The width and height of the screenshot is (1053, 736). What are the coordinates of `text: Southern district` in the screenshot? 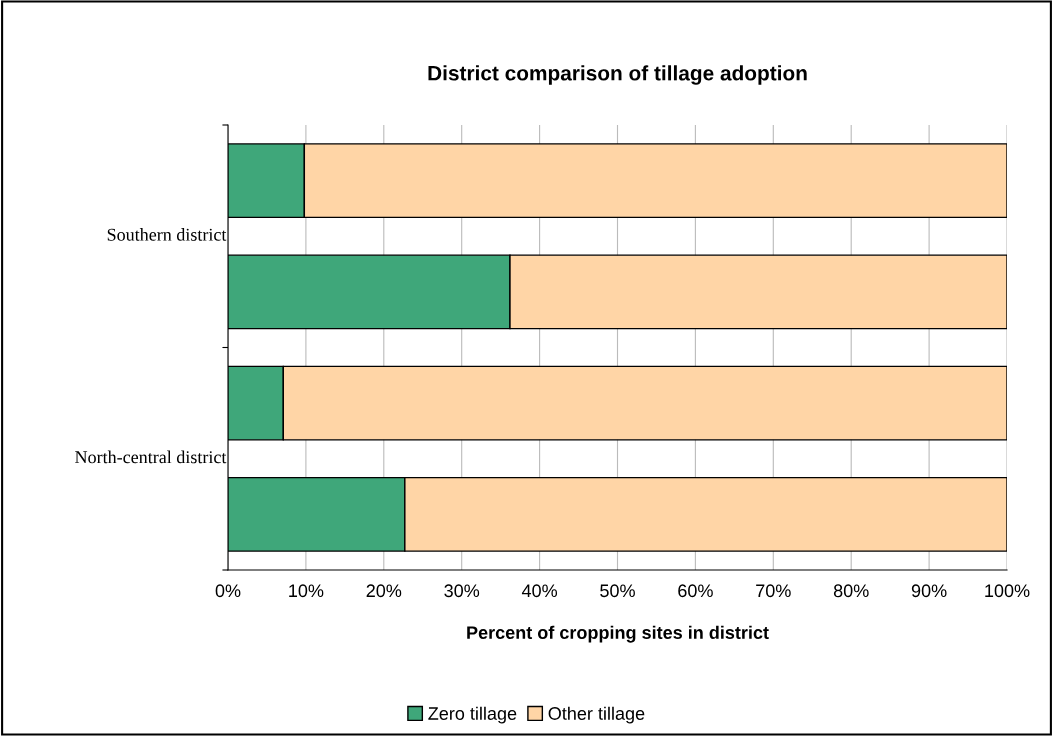 It's located at (167, 234).